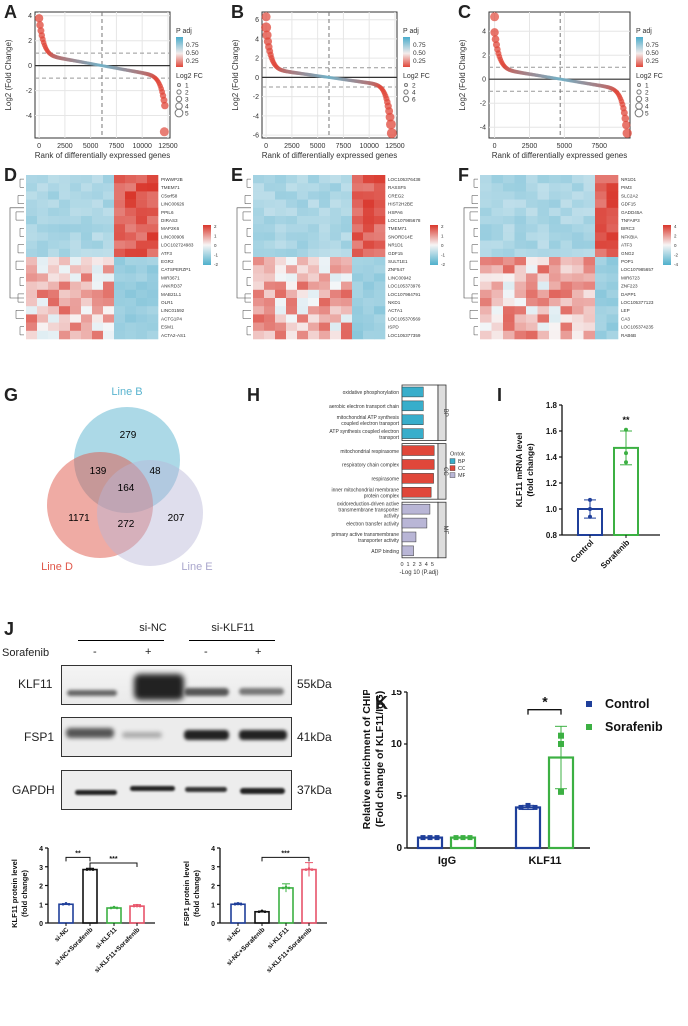  I want to click on gene-label: SLC2A2, so click(630, 195).